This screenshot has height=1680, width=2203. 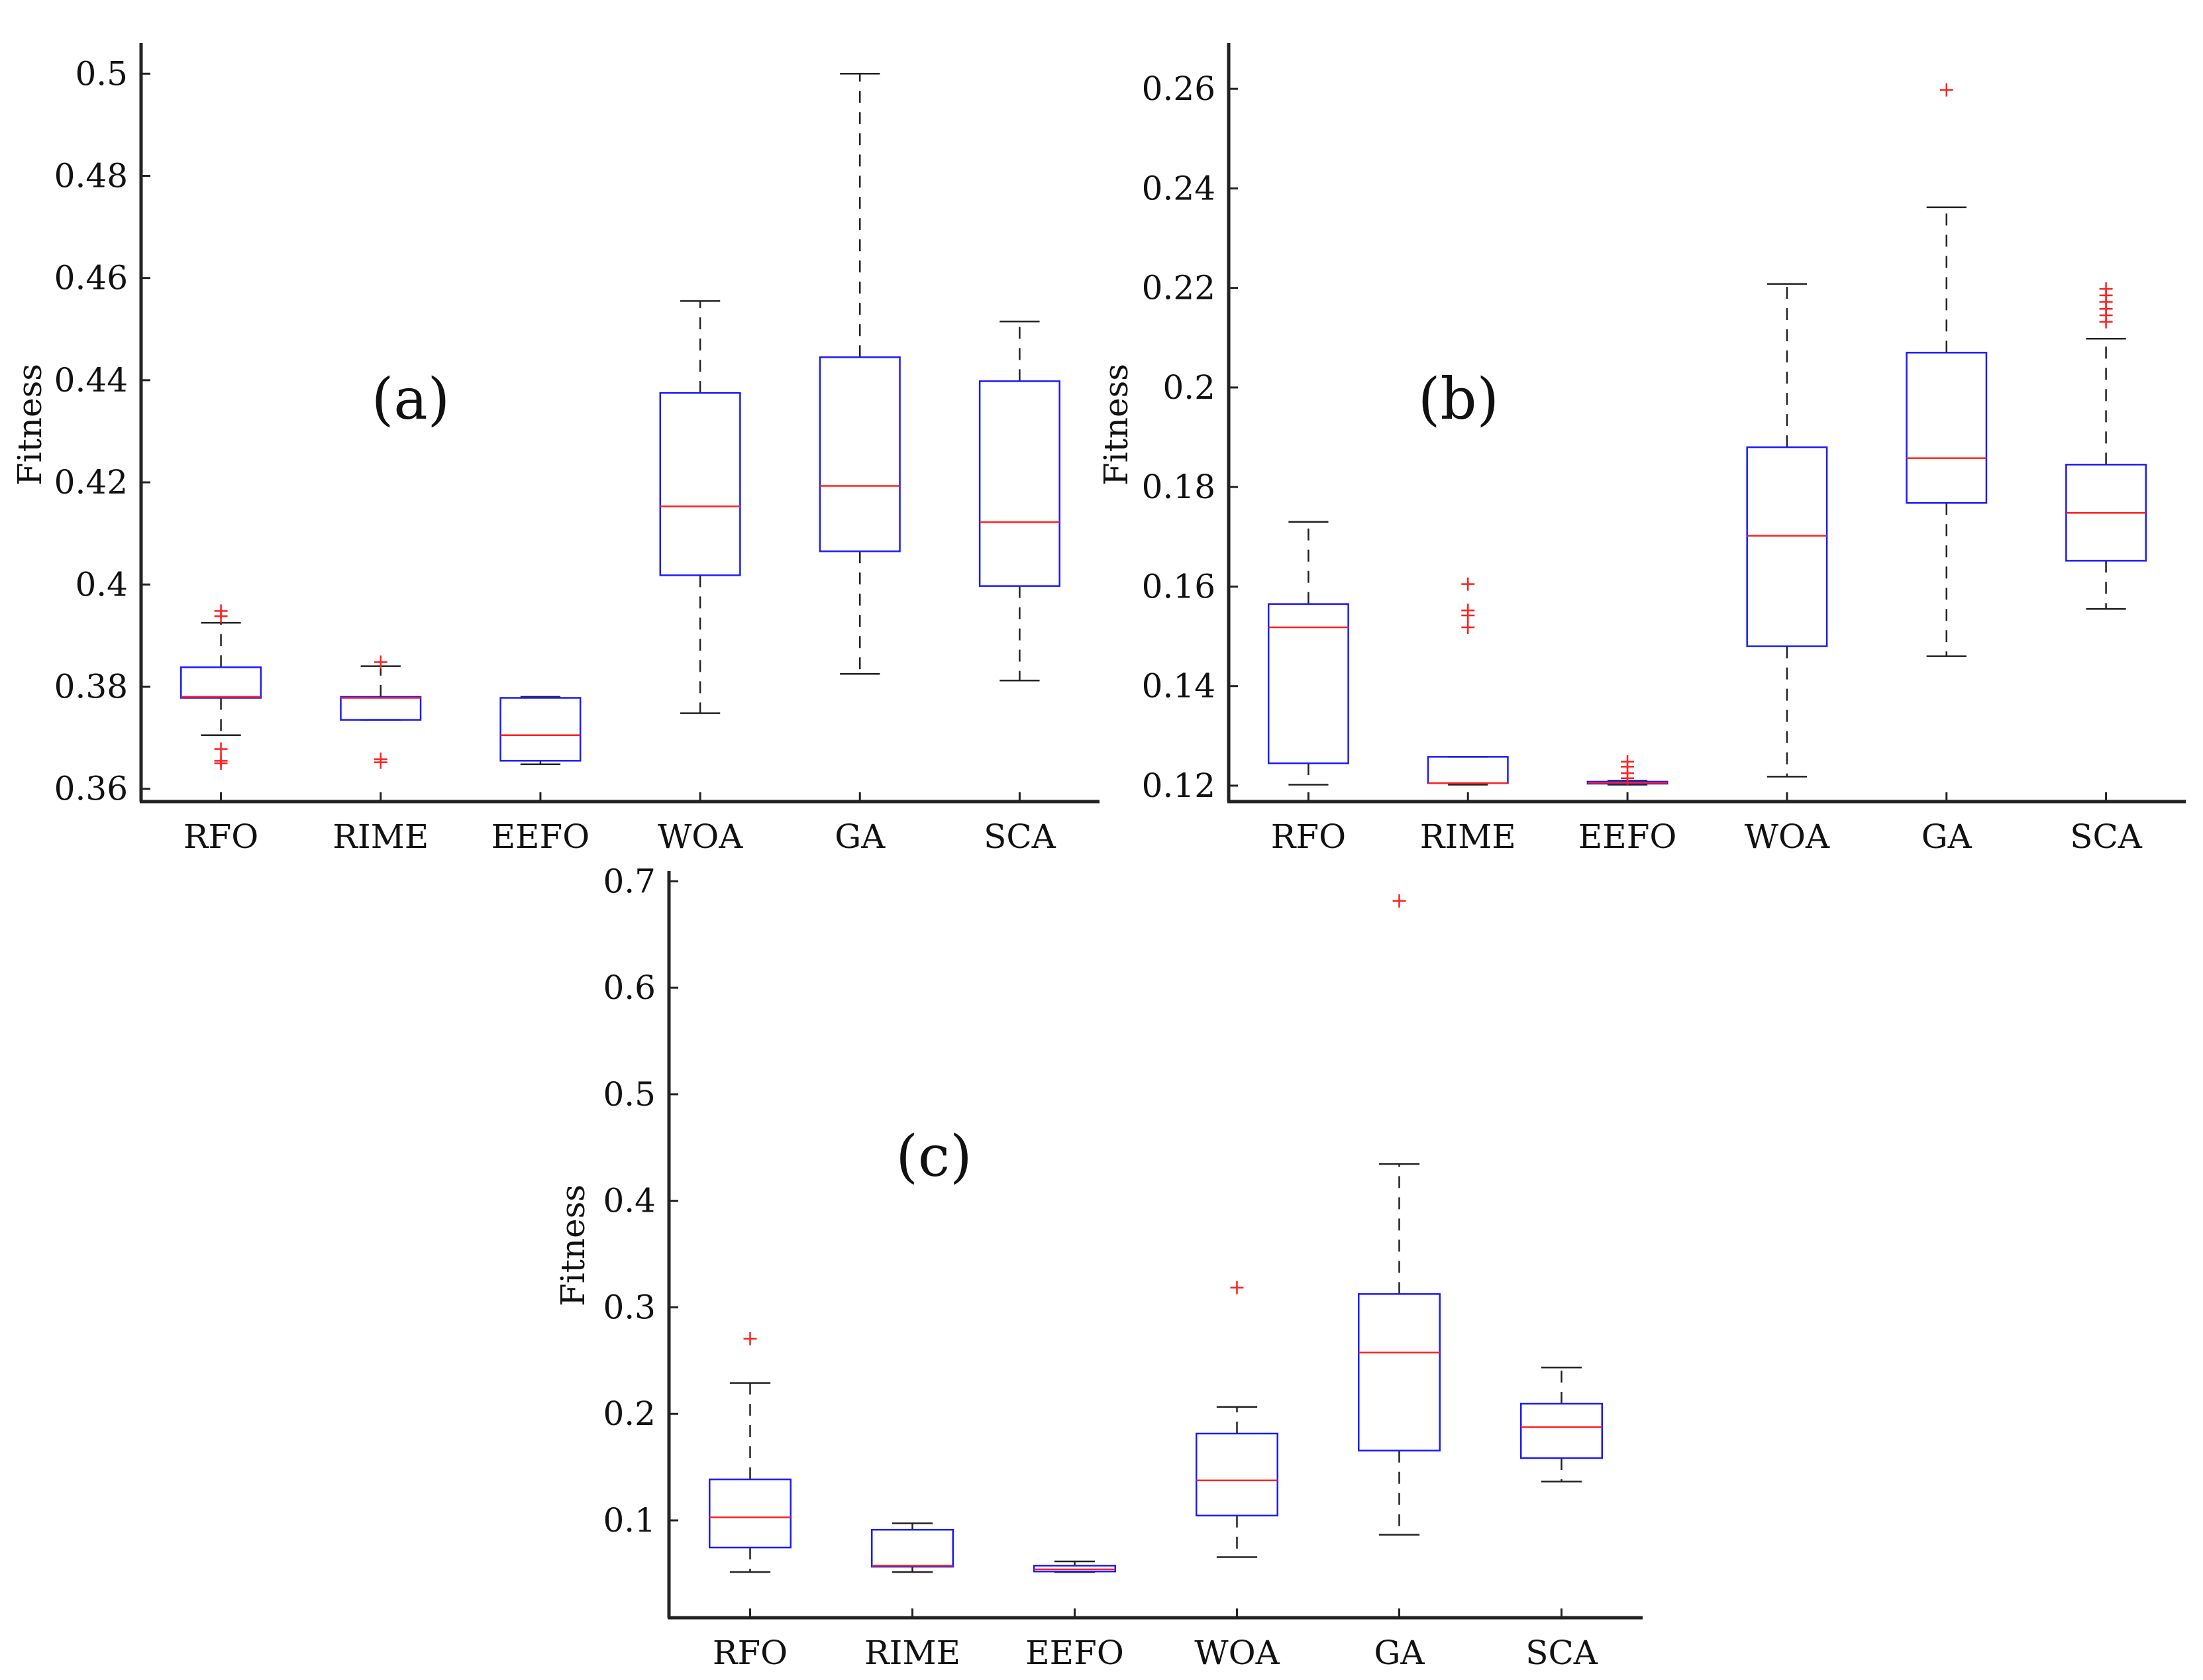 I want to click on y-tick-label: 0.16, so click(x=1178, y=586).